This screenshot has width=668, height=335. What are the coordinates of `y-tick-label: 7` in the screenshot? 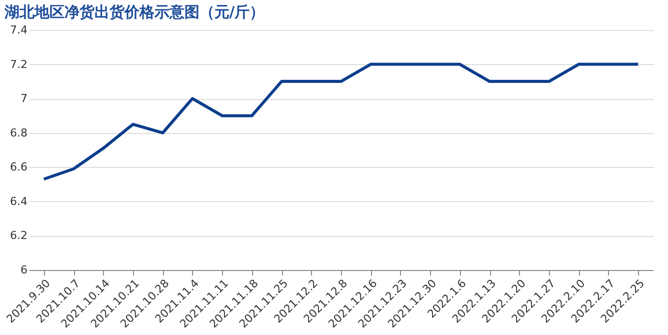 It's located at (24, 99).